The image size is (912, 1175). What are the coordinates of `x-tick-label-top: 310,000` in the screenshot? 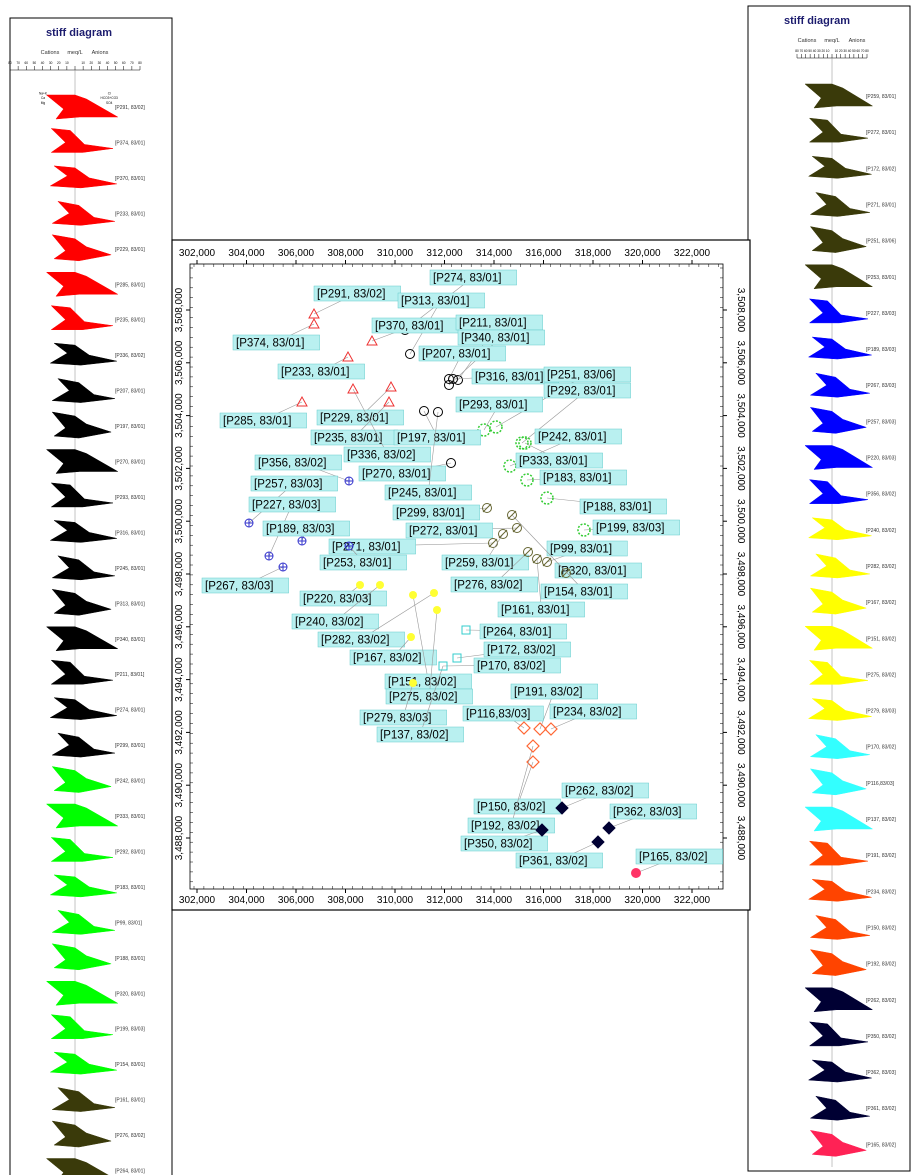 It's located at (395, 253).